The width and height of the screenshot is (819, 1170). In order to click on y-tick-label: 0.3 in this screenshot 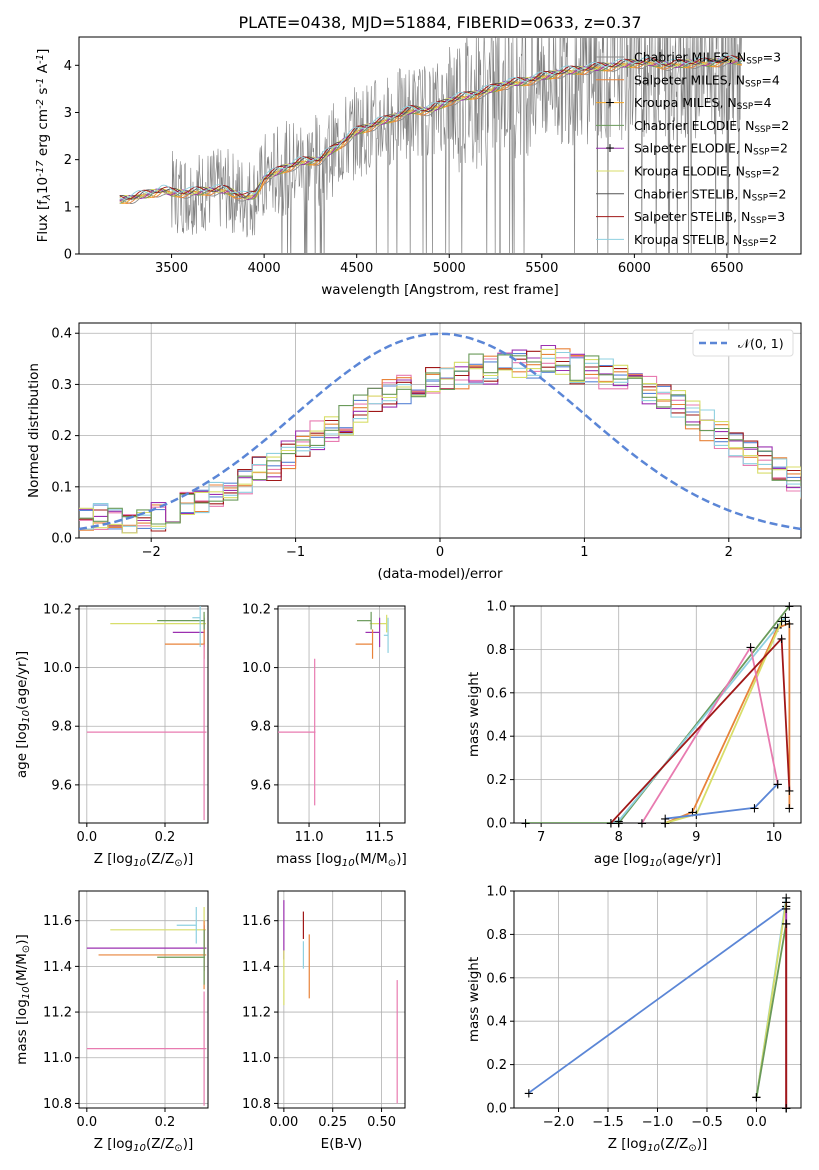, I will do `click(61, 385)`.